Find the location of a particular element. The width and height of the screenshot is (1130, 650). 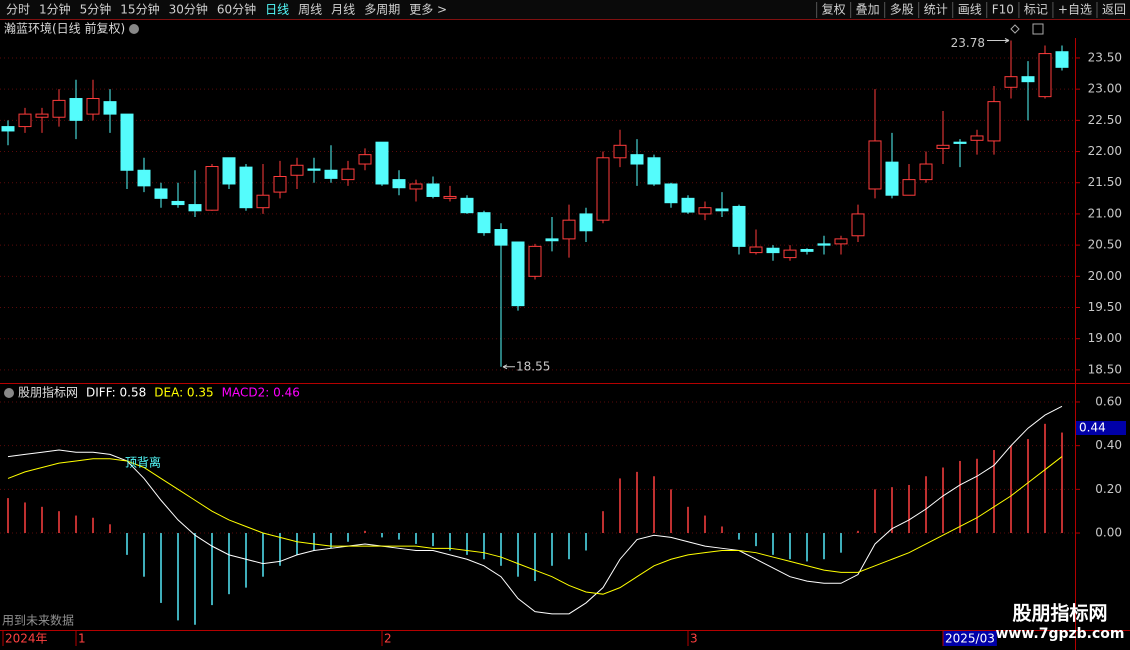

y-tick-label: 0.00 is located at coordinates (1108, 533).